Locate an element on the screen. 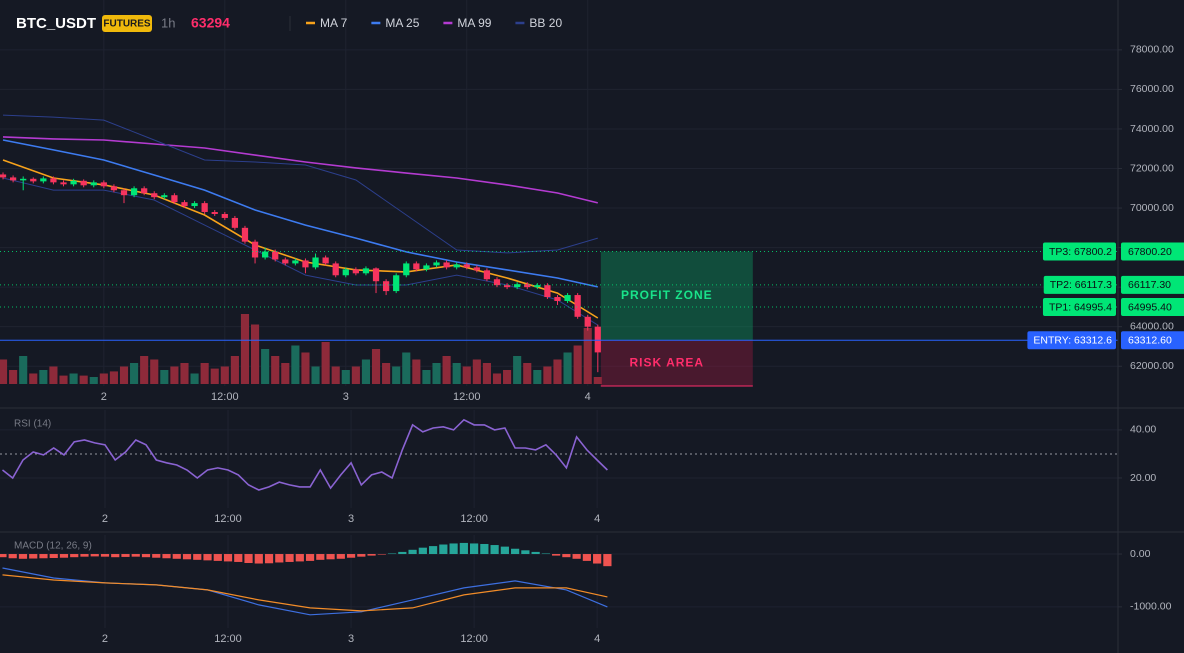  symbol: BTC_USDT is located at coordinates (56, 23).